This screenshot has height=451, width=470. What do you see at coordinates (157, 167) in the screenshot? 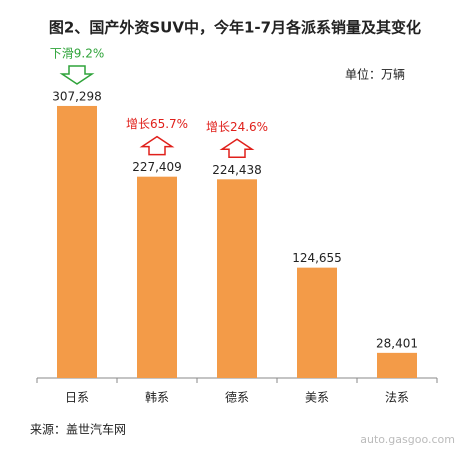
I see `value-label: 227,409` at bounding box center [157, 167].